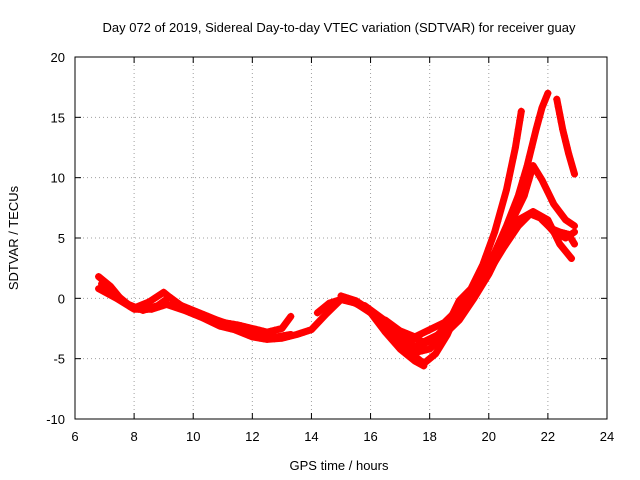 Image resolution: width=640 pixels, height=480 pixels. What do you see at coordinates (339, 465) in the screenshot?
I see `x-axis-title: GPS time / hours` at bounding box center [339, 465].